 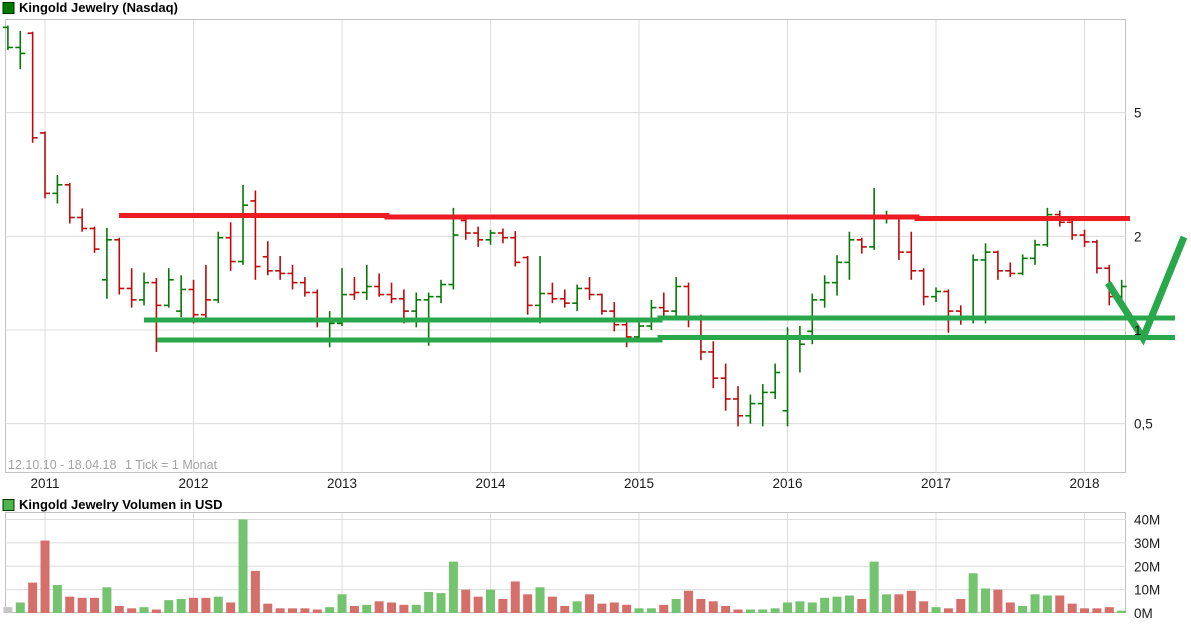 What do you see at coordinates (1147, 567) in the screenshot?
I see `volume-axis-labels: 40M 30M 20M 10M 0M` at bounding box center [1147, 567].